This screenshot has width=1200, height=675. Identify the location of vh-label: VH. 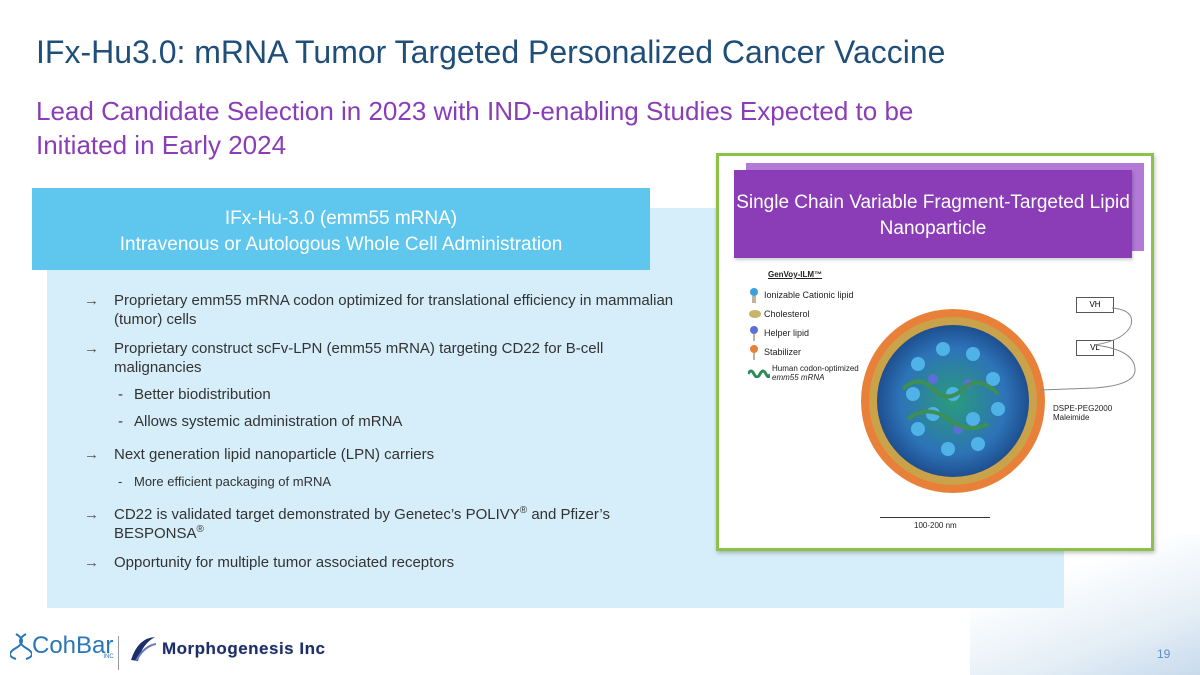
(1095, 305).